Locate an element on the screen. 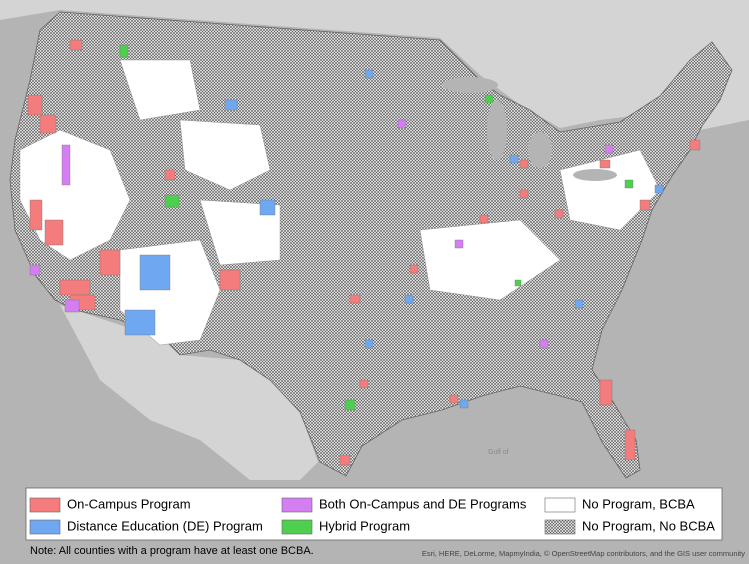 This screenshot has height=564, width=749. legend-label: On-Campus Program is located at coordinates (129, 503).